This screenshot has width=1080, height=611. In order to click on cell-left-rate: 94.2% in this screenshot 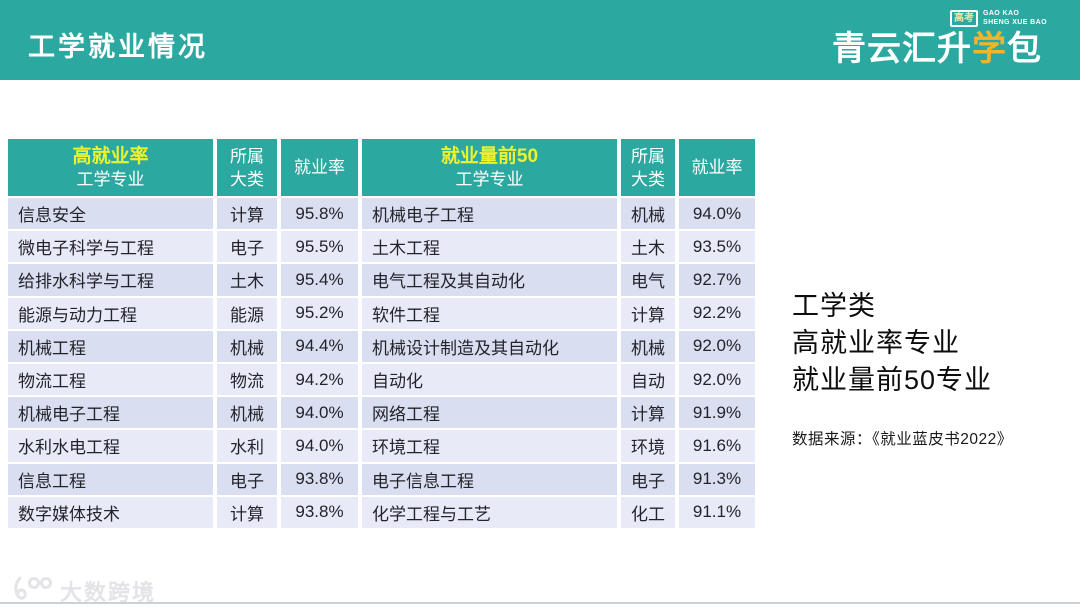, I will do `click(319, 379)`.